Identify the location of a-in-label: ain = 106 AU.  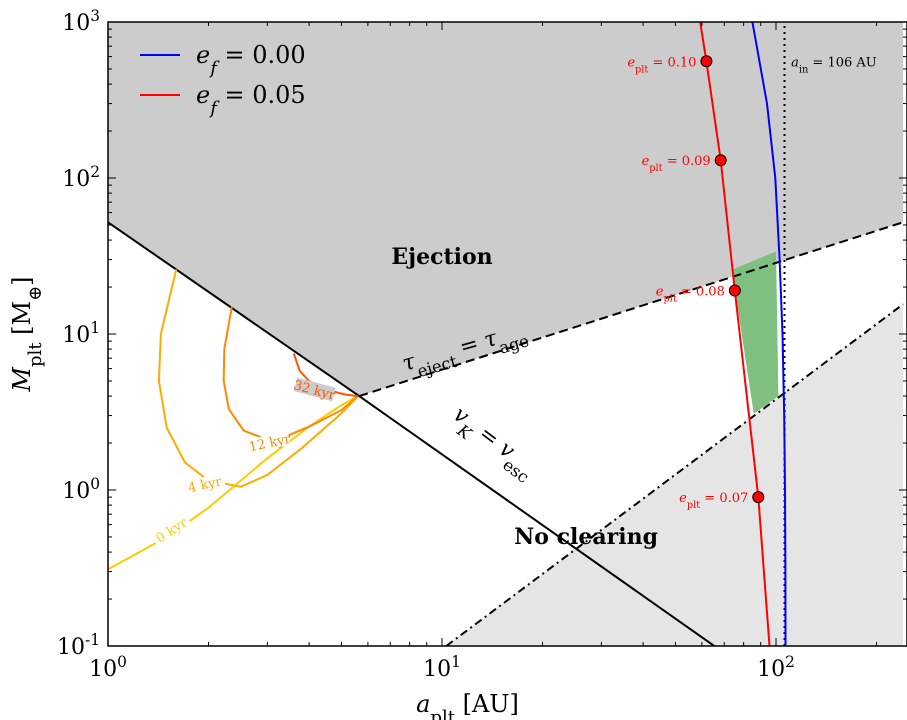
(834, 65).